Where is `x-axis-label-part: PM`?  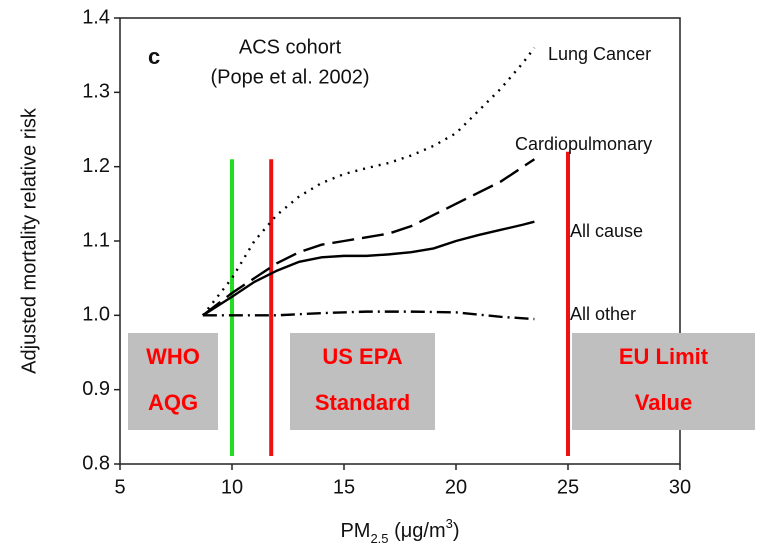 x-axis-label-part: PM is located at coordinates (355, 531).